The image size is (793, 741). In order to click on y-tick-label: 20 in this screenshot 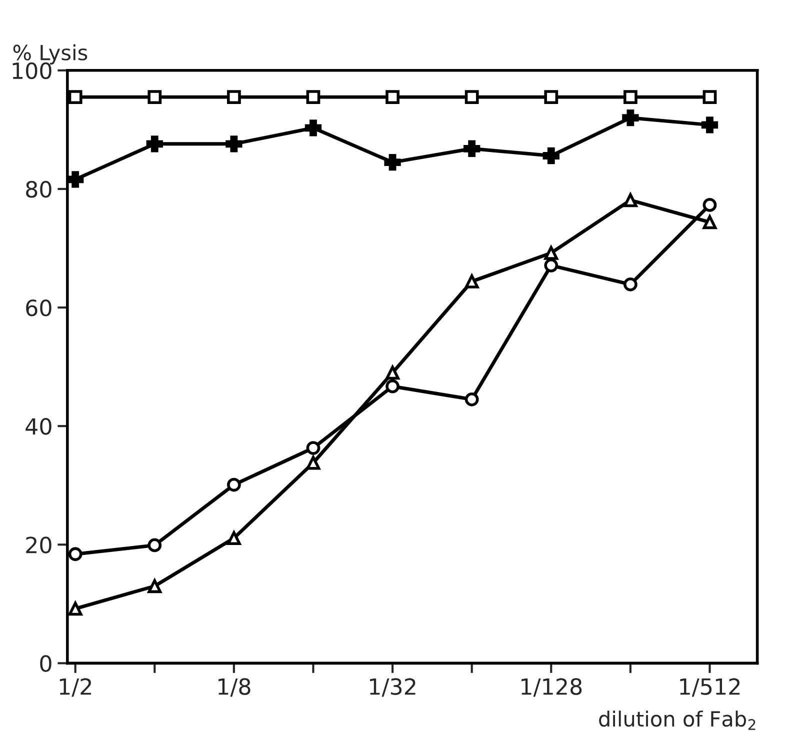, I will do `click(39, 545)`.